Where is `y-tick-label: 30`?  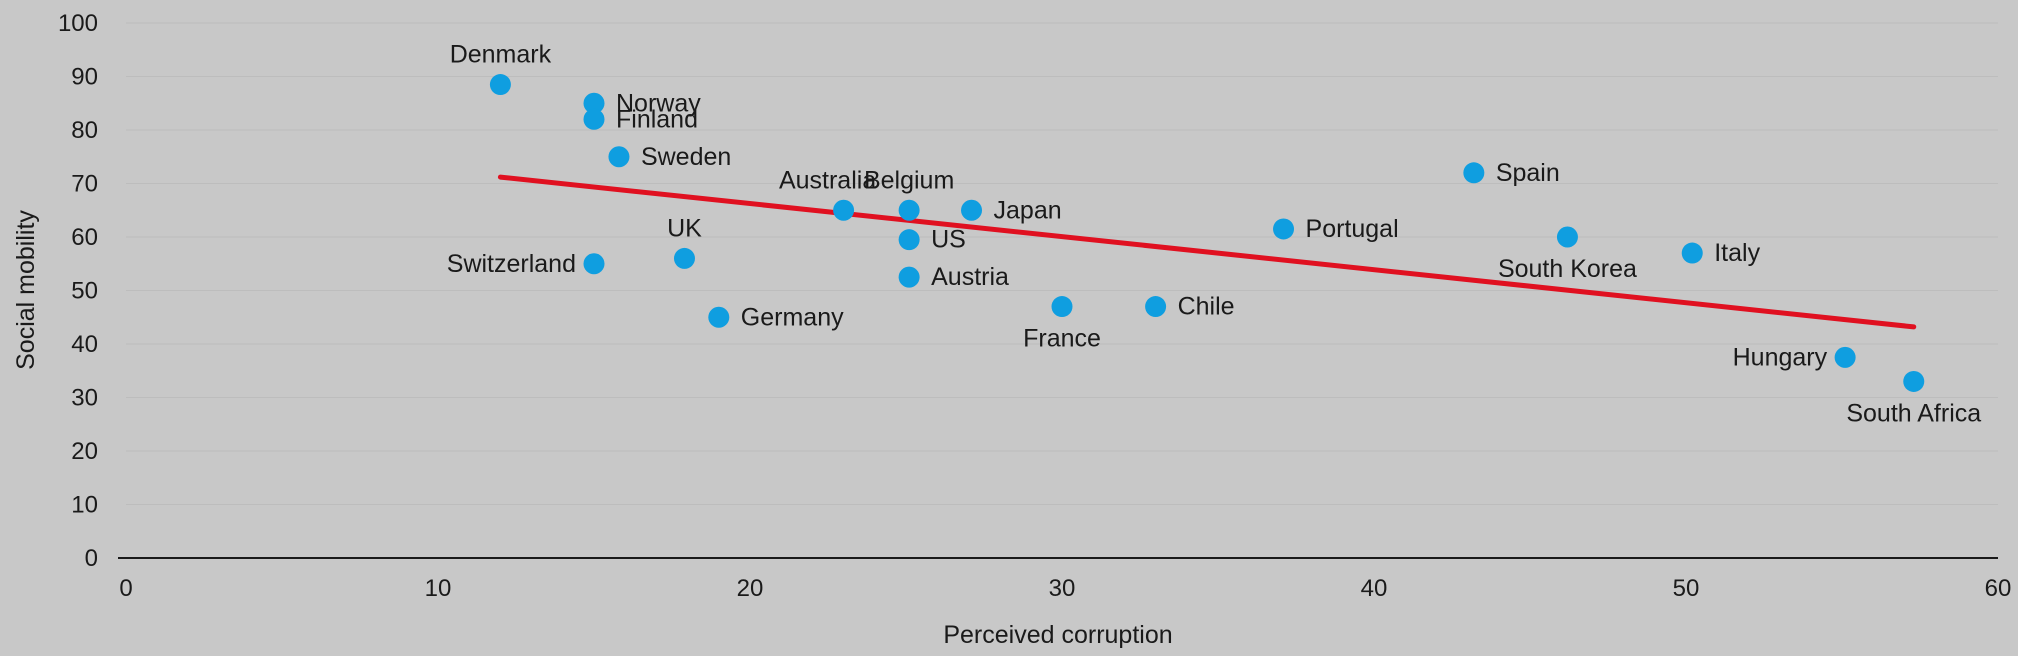 y-tick-label: 30 is located at coordinates (84, 398).